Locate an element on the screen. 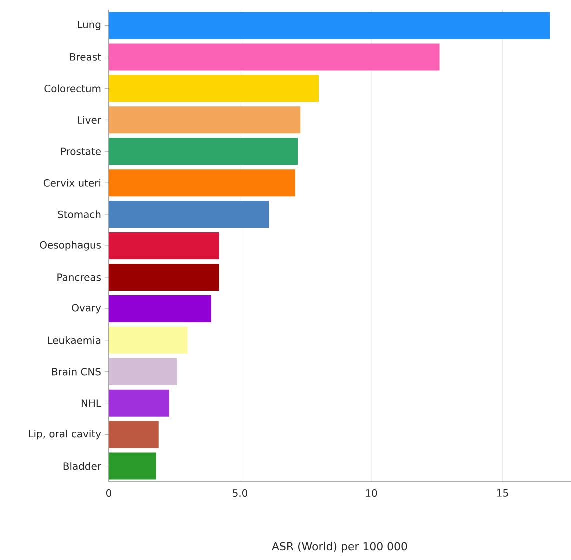  y-tick-label: Lung is located at coordinates (89, 25).